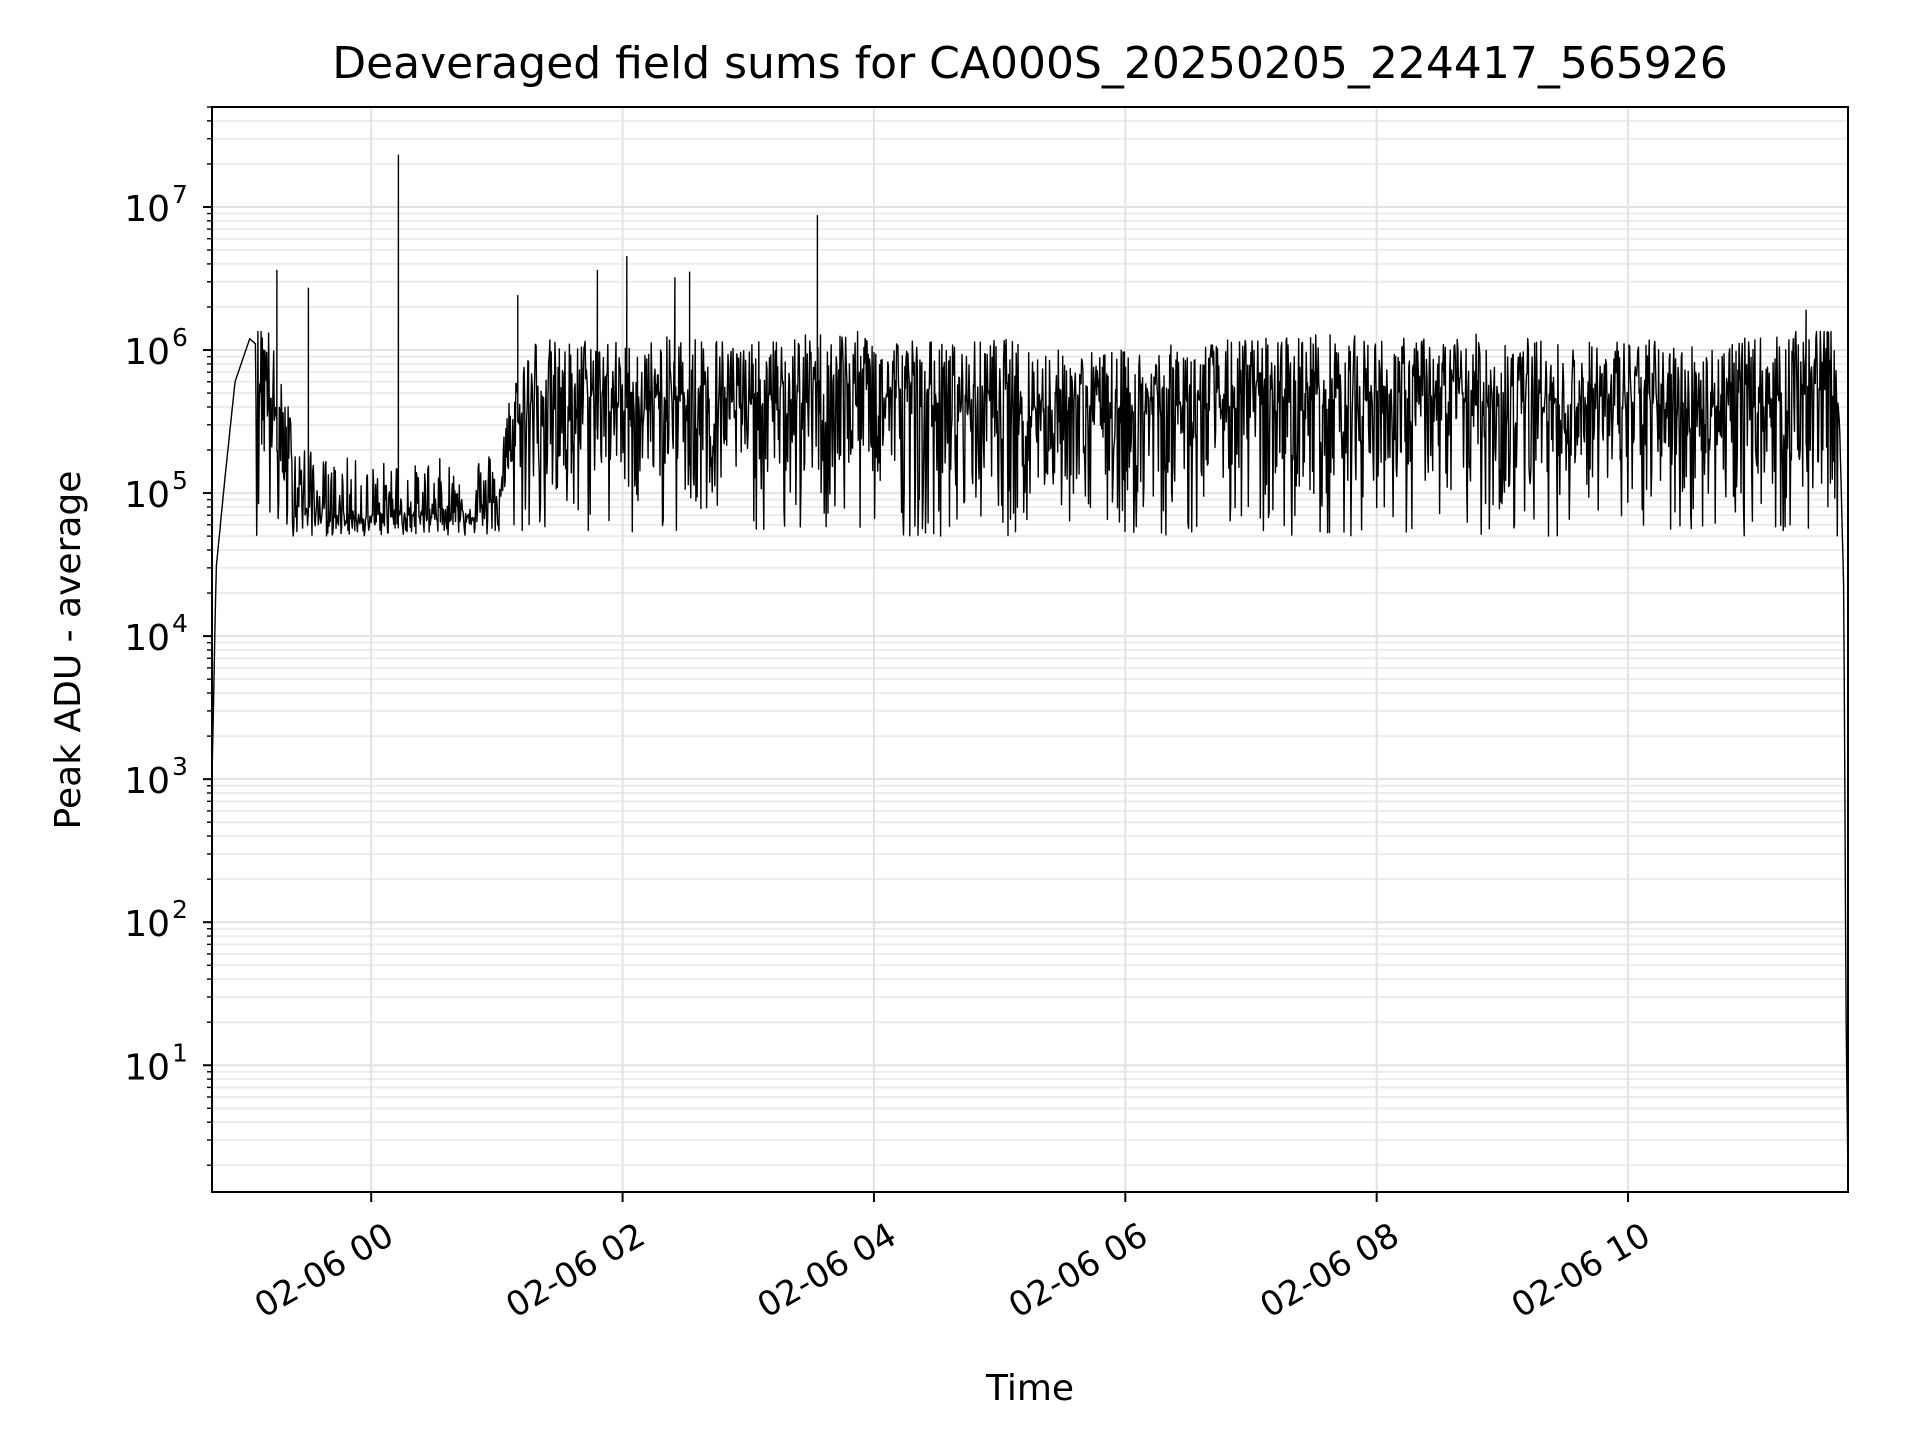 Image resolution: width=1920 pixels, height=1440 pixels. Describe the element at coordinates (180, 623) in the screenshot. I see `y-tick-exponent: 4` at that location.